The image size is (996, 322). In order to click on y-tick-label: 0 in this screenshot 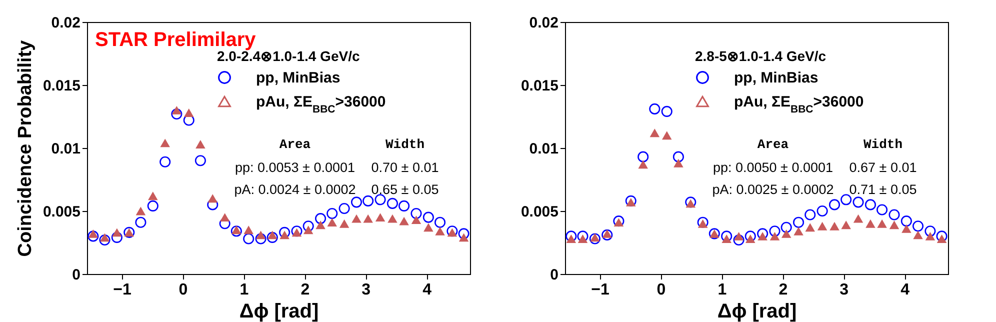, I will do `click(554, 275)`.